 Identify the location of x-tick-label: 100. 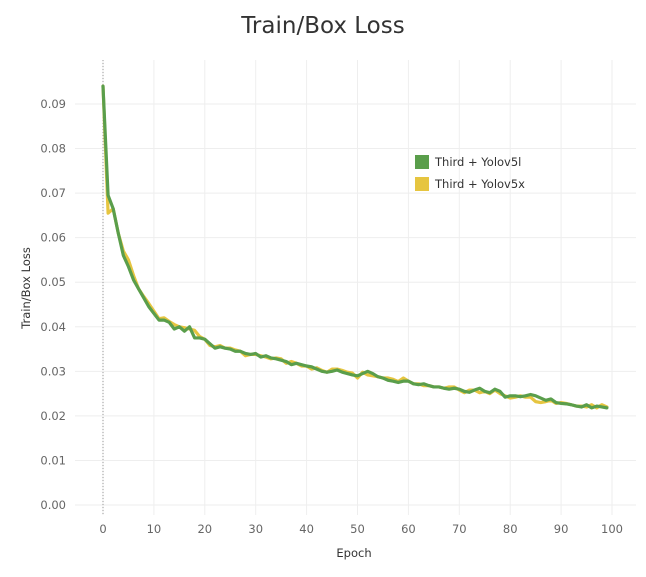
(612, 529).